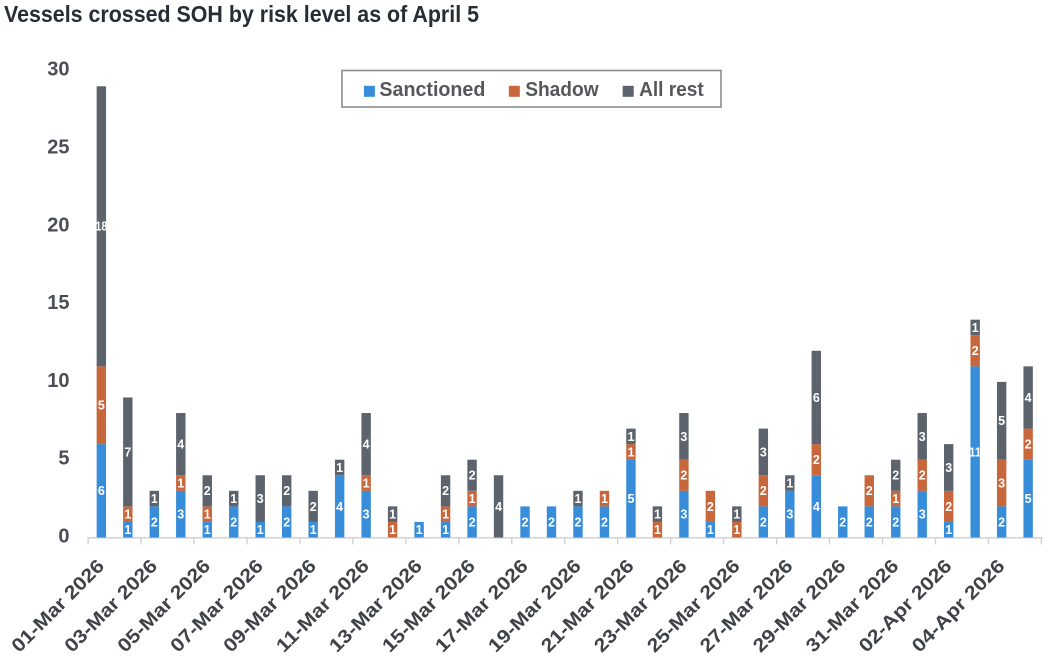 This screenshot has height=660, width=1050. I want to click on svg-text: 15, so click(58, 303).